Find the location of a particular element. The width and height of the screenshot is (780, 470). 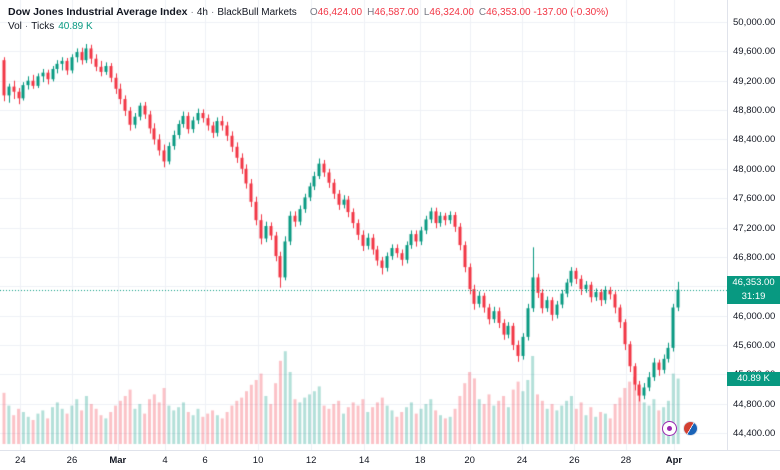

low-value: 46,324.00 is located at coordinates (451, 12).